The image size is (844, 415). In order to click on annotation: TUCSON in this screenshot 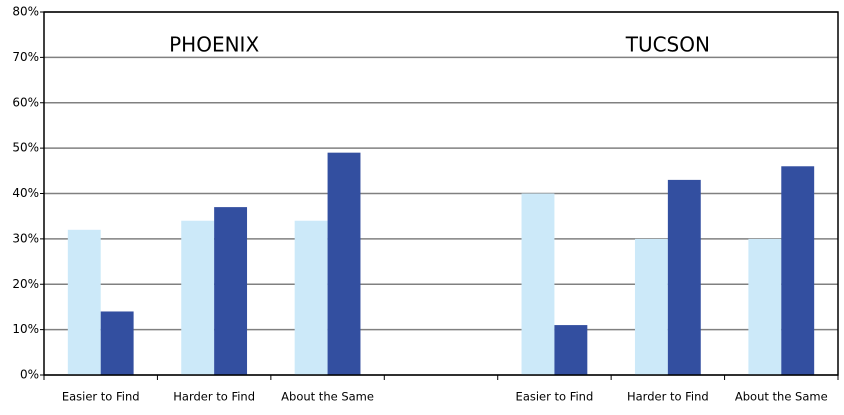, I will do `click(667, 45)`.